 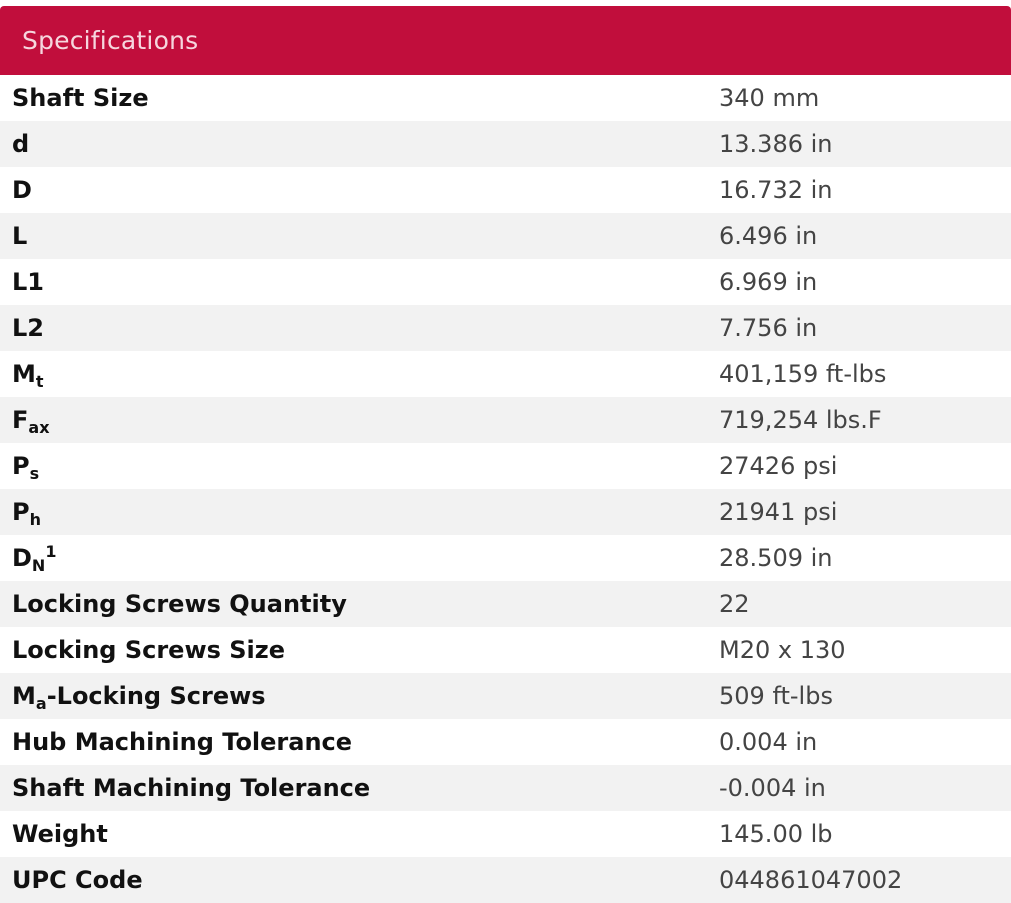 What do you see at coordinates (80, 98) in the screenshot?
I see `spec-label: Shaft Size` at bounding box center [80, 98].